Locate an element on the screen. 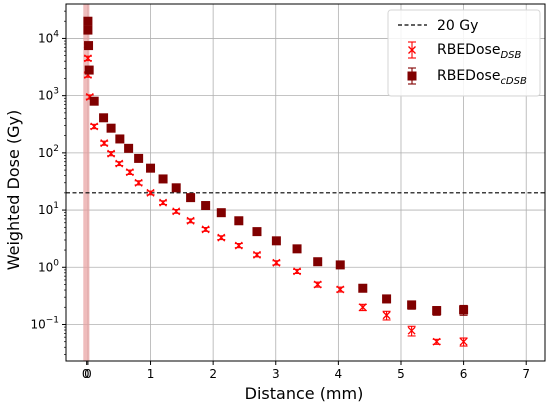 The image size is (550, 405). legend-dsb-symbol is located at coordinates (412, 50).